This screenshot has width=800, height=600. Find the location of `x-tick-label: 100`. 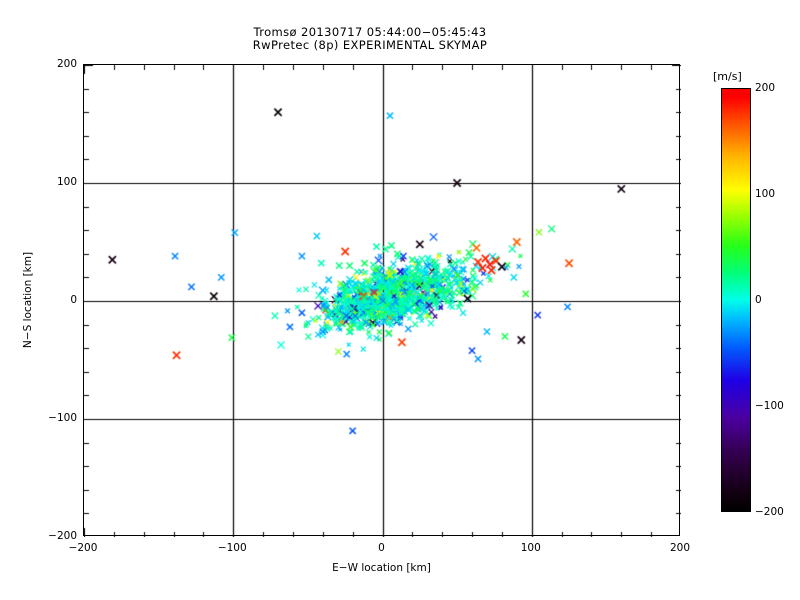

x-tick-label: 100 is located at coordinates (530, 548).